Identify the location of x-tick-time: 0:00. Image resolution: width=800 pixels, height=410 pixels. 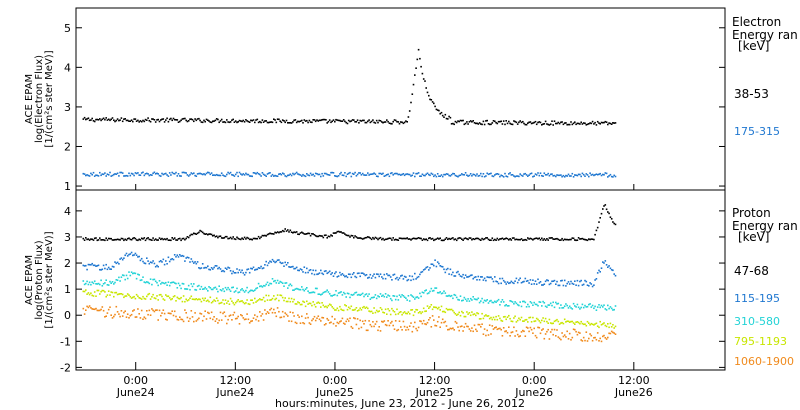
(335, 380).